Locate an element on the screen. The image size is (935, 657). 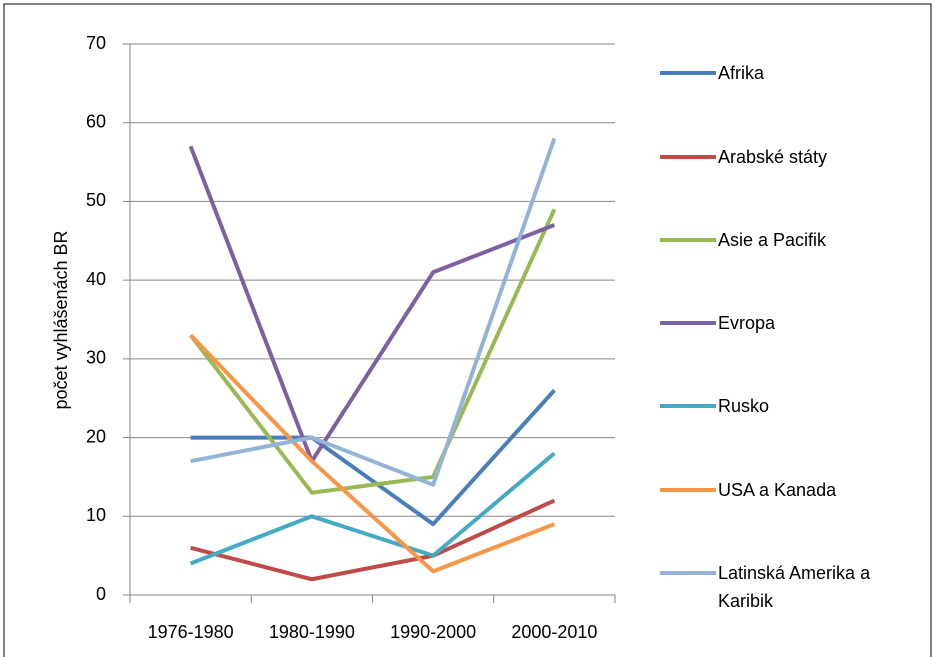
x-tick-label: 1980-1990 is located at coordinates (312, 632).